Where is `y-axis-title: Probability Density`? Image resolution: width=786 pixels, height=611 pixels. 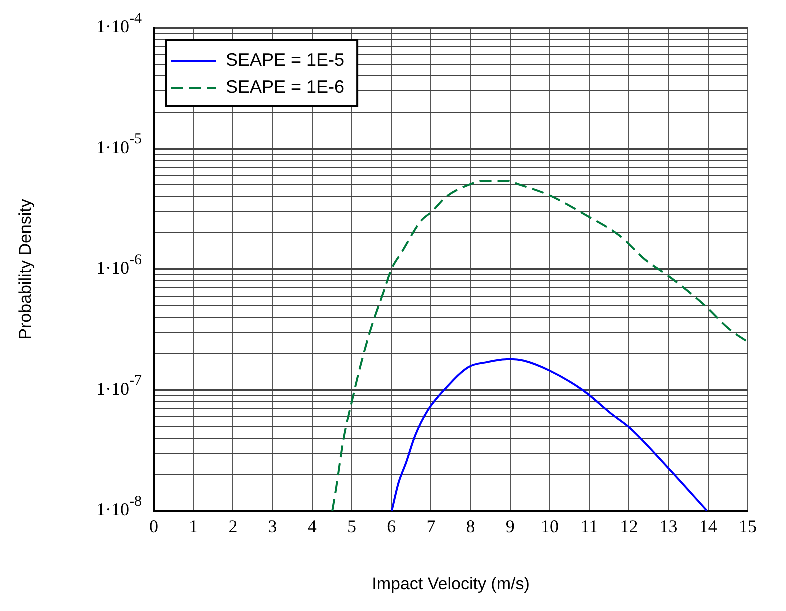 y-axis-title: Probability Density is located at coordinates (25, 269).